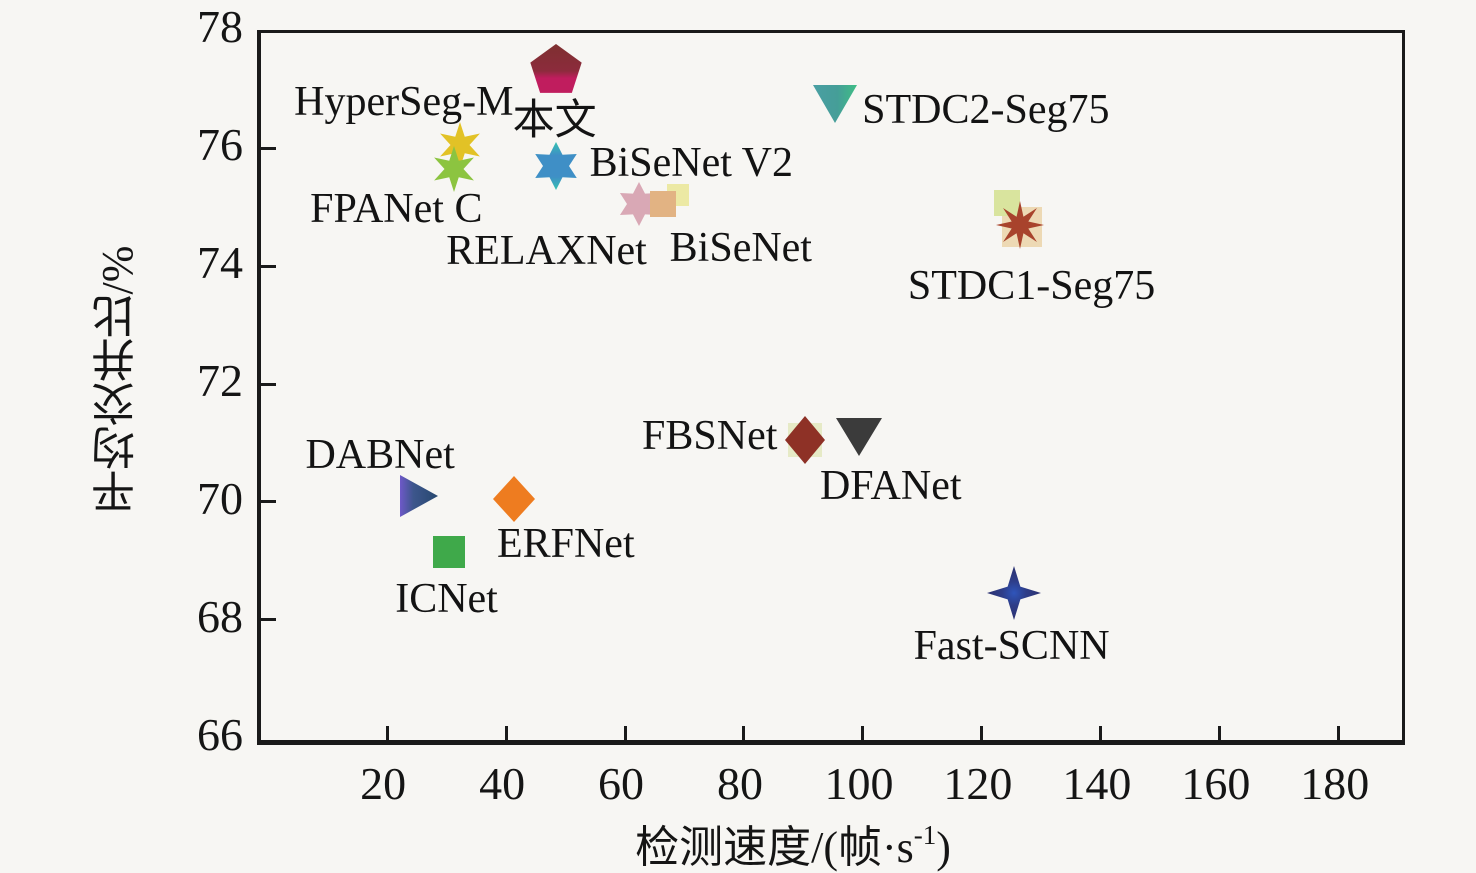 This screenshot has height=873, width=1476. I want to click on point-label-dfanet: DFANet, so click(890, 486).